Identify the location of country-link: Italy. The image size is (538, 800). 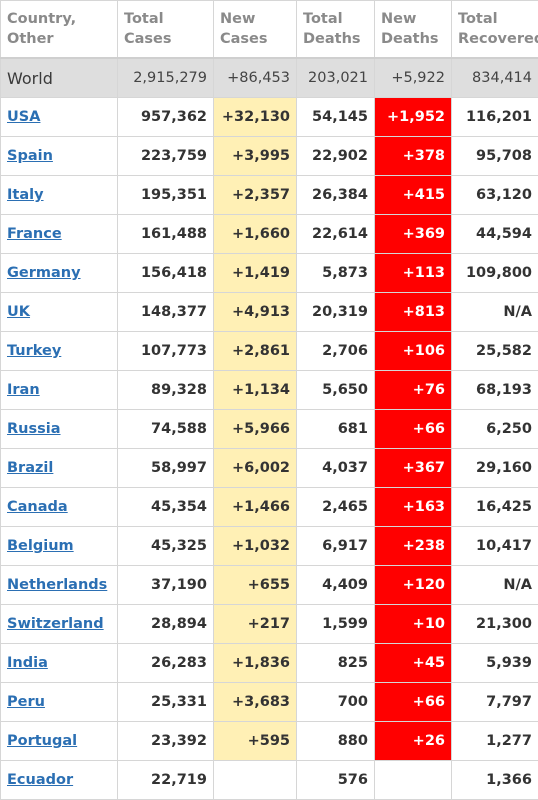
(25, 195).